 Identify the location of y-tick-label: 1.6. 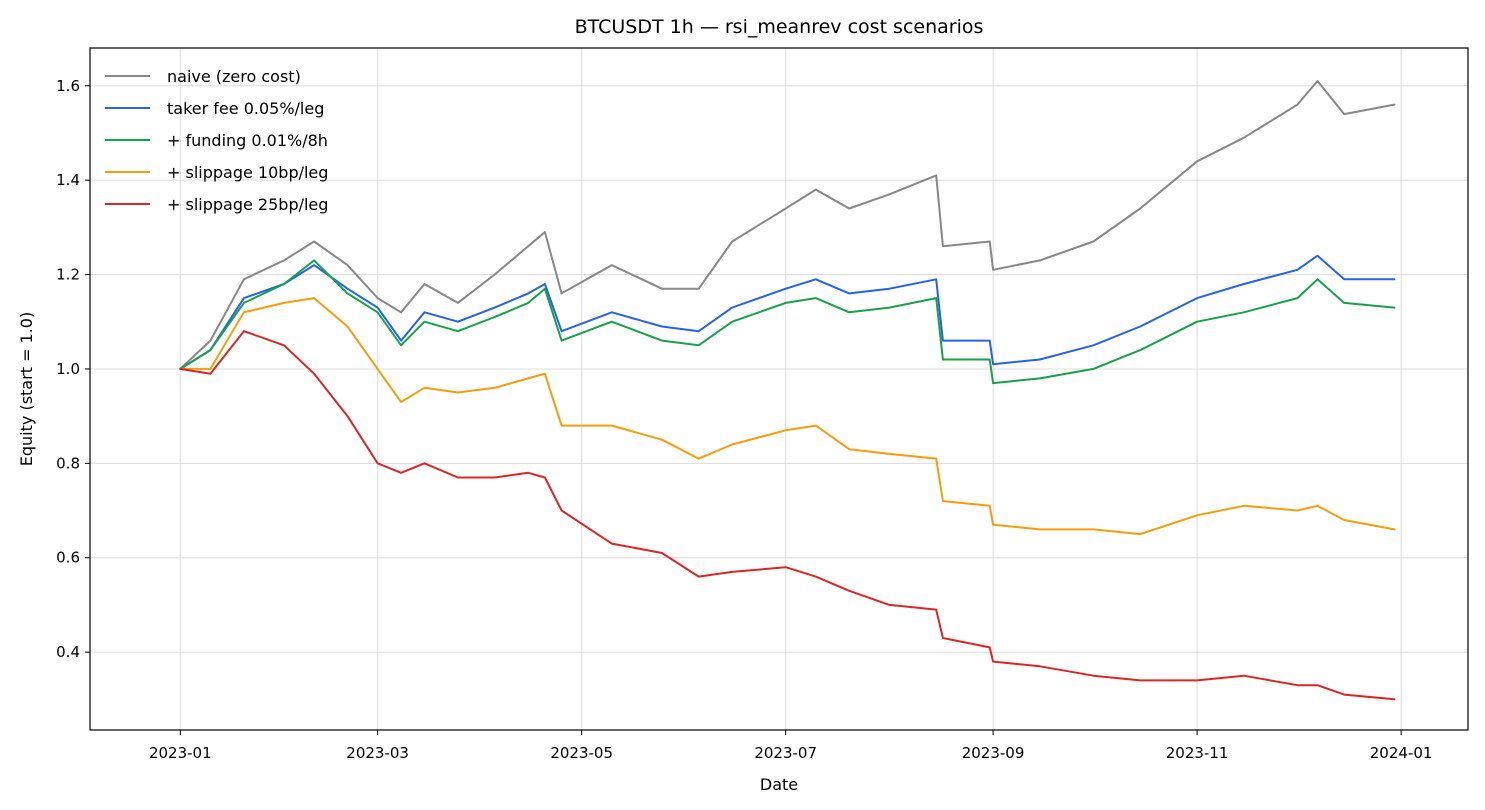
(68, 86).